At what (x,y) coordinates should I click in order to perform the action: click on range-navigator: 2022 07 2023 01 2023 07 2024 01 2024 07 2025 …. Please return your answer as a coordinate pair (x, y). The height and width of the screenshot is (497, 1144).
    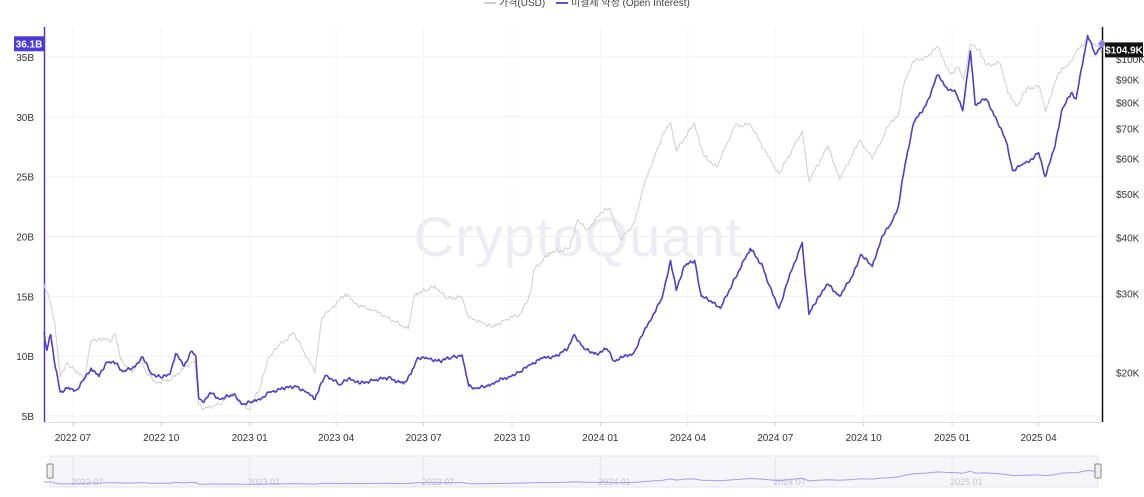
    Looking at the image, I should click on (573, 471).